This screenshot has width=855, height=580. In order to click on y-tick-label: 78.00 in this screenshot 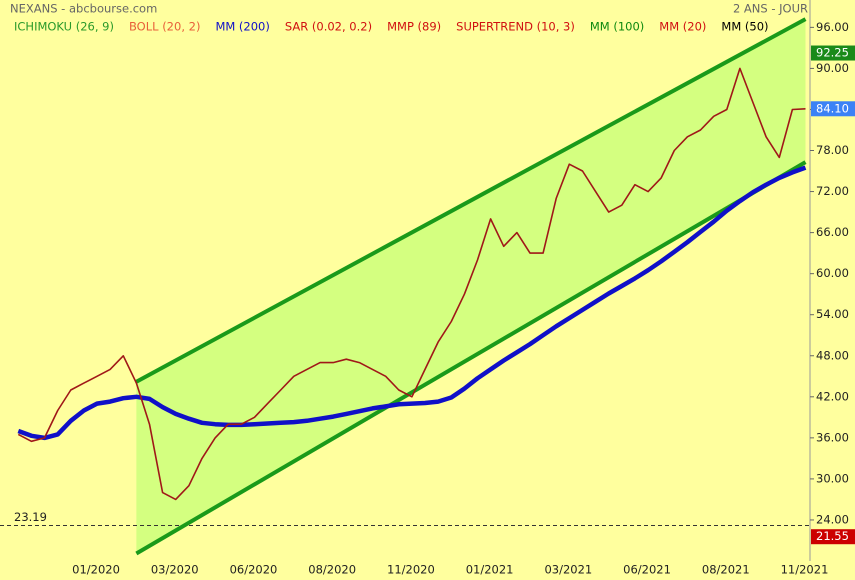, I will do `click(832, 150)`.